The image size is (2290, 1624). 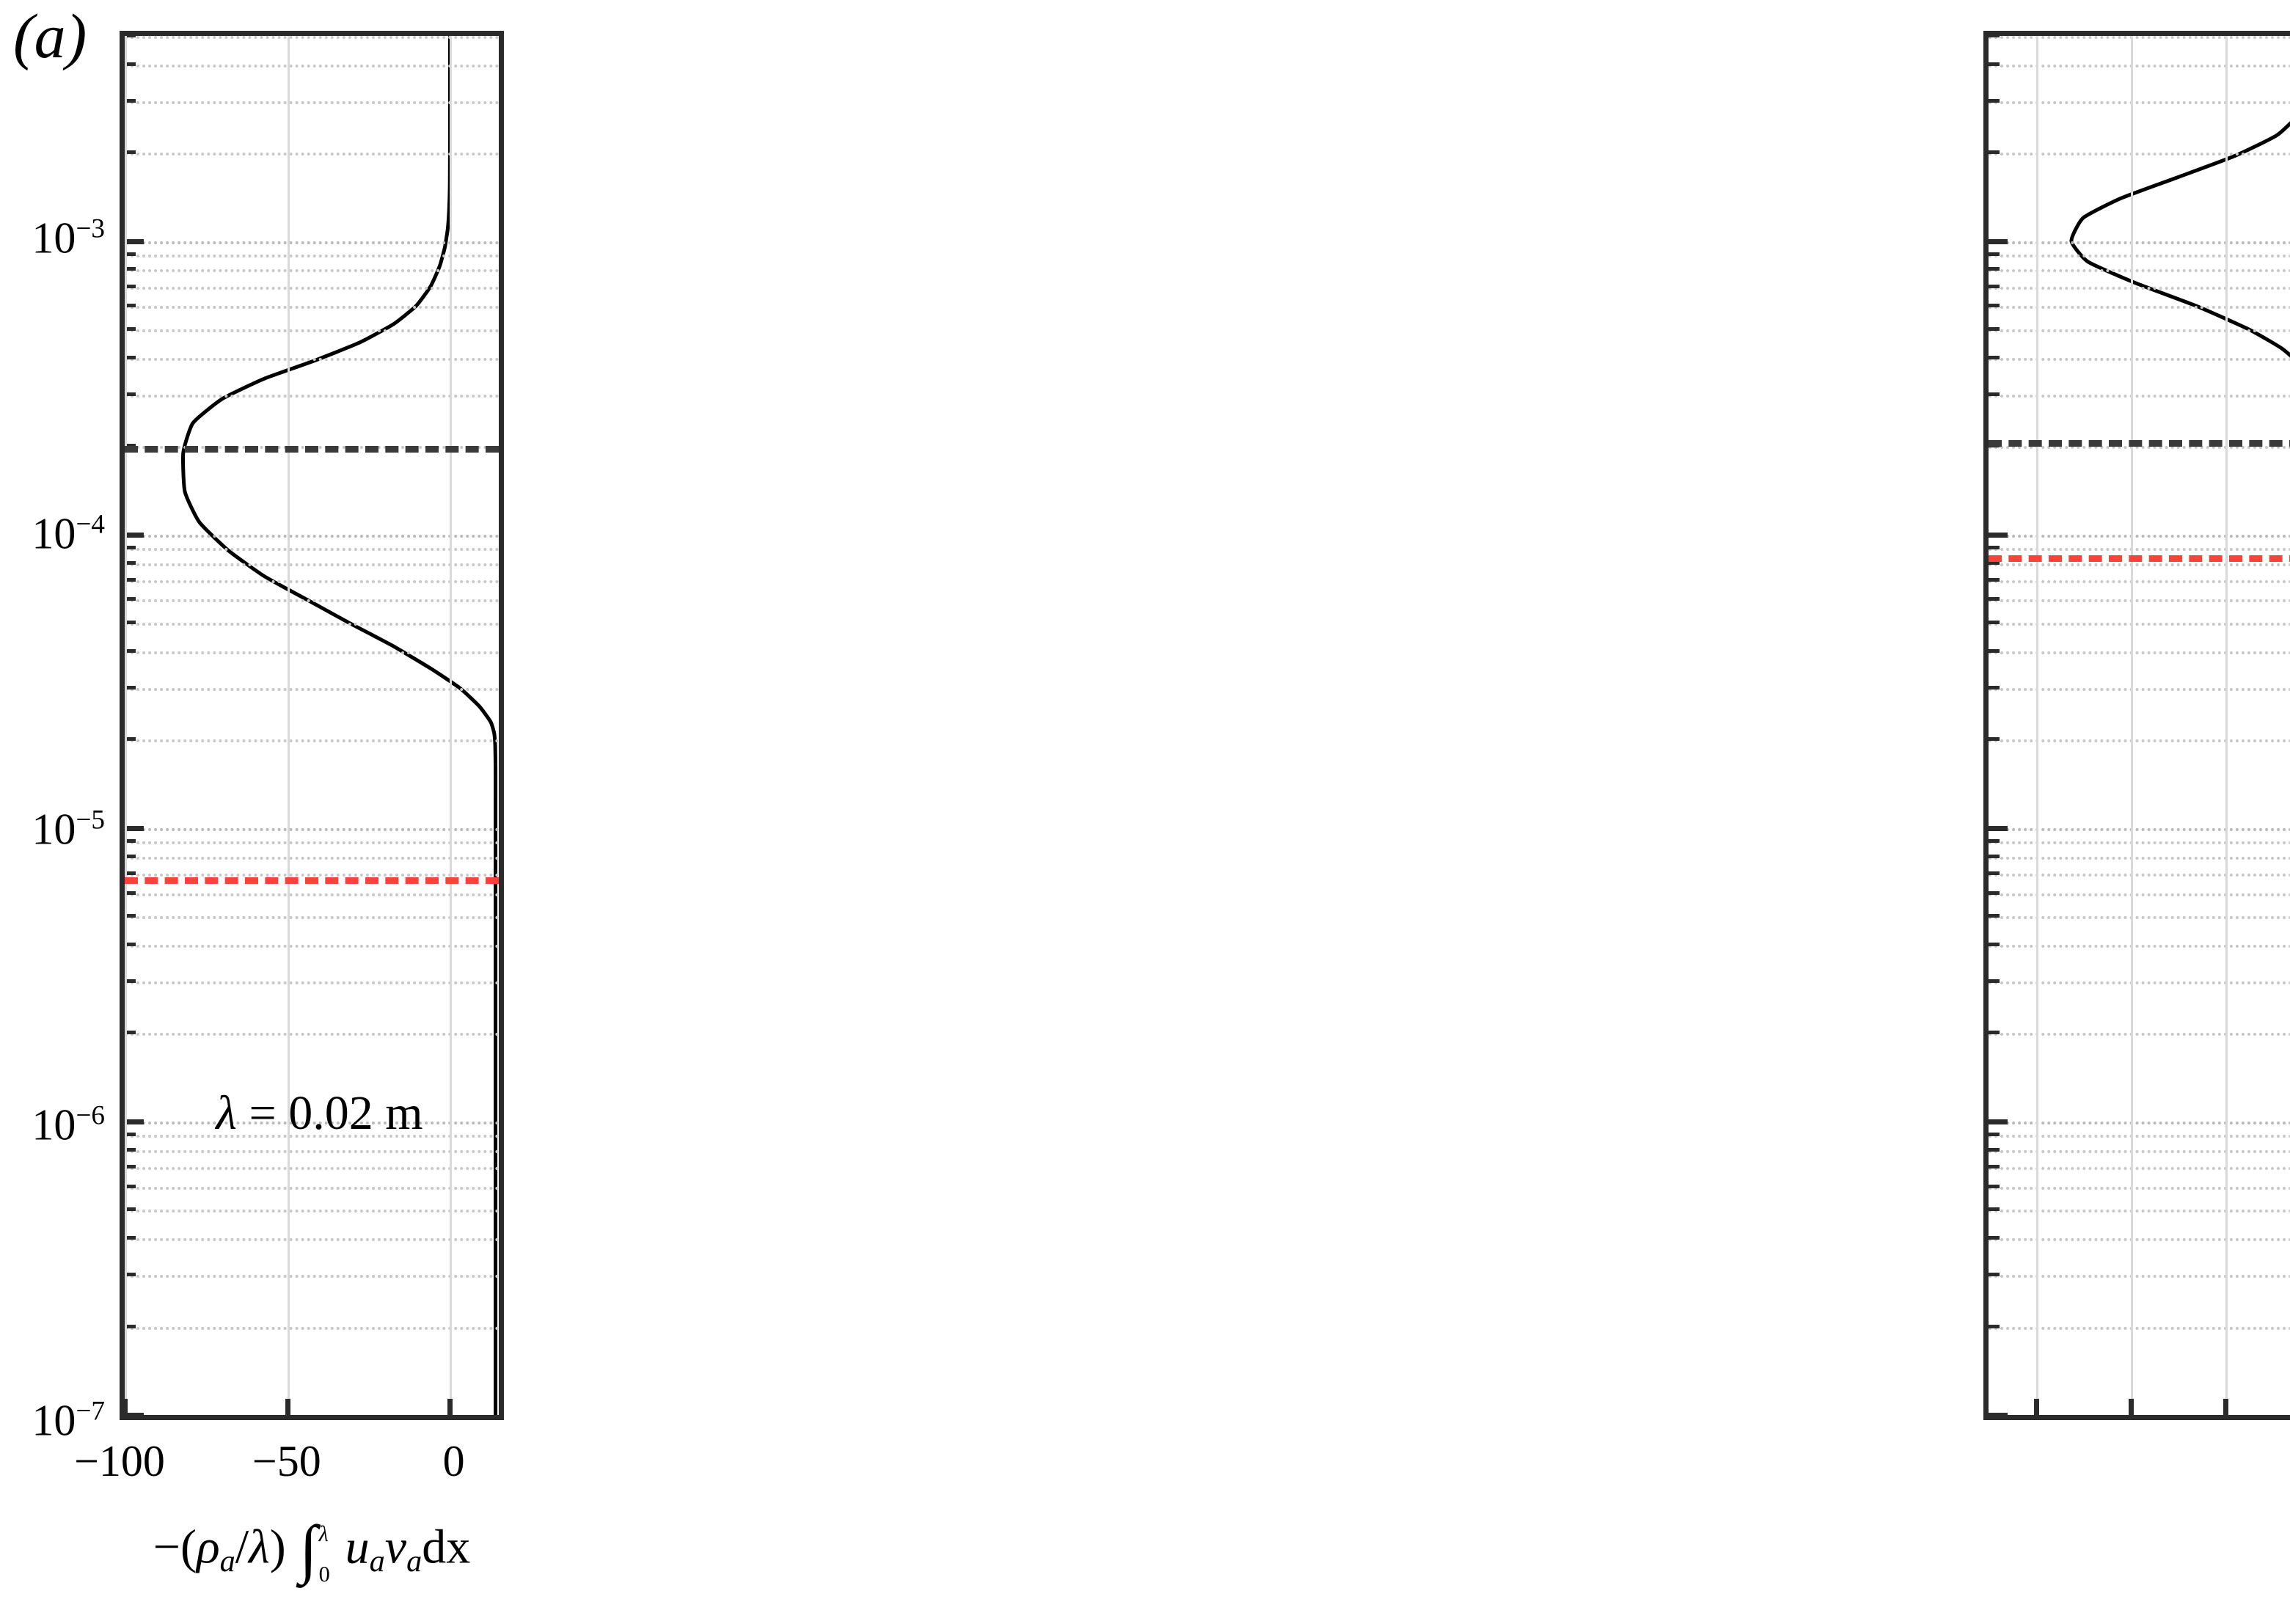 I want to click on x-tick-label: −100, so click(x=119, y=1461).